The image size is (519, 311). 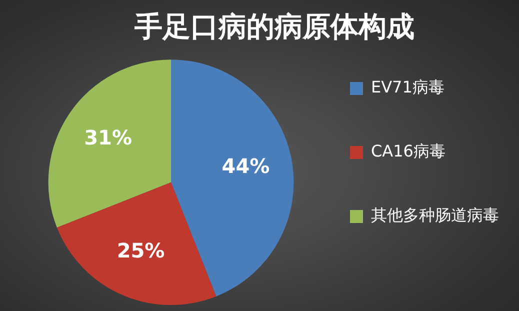 What do you see at coordinates (108, 138) in the screenshot?
I see `data-label: 31%` at bounding box center [108, 138].